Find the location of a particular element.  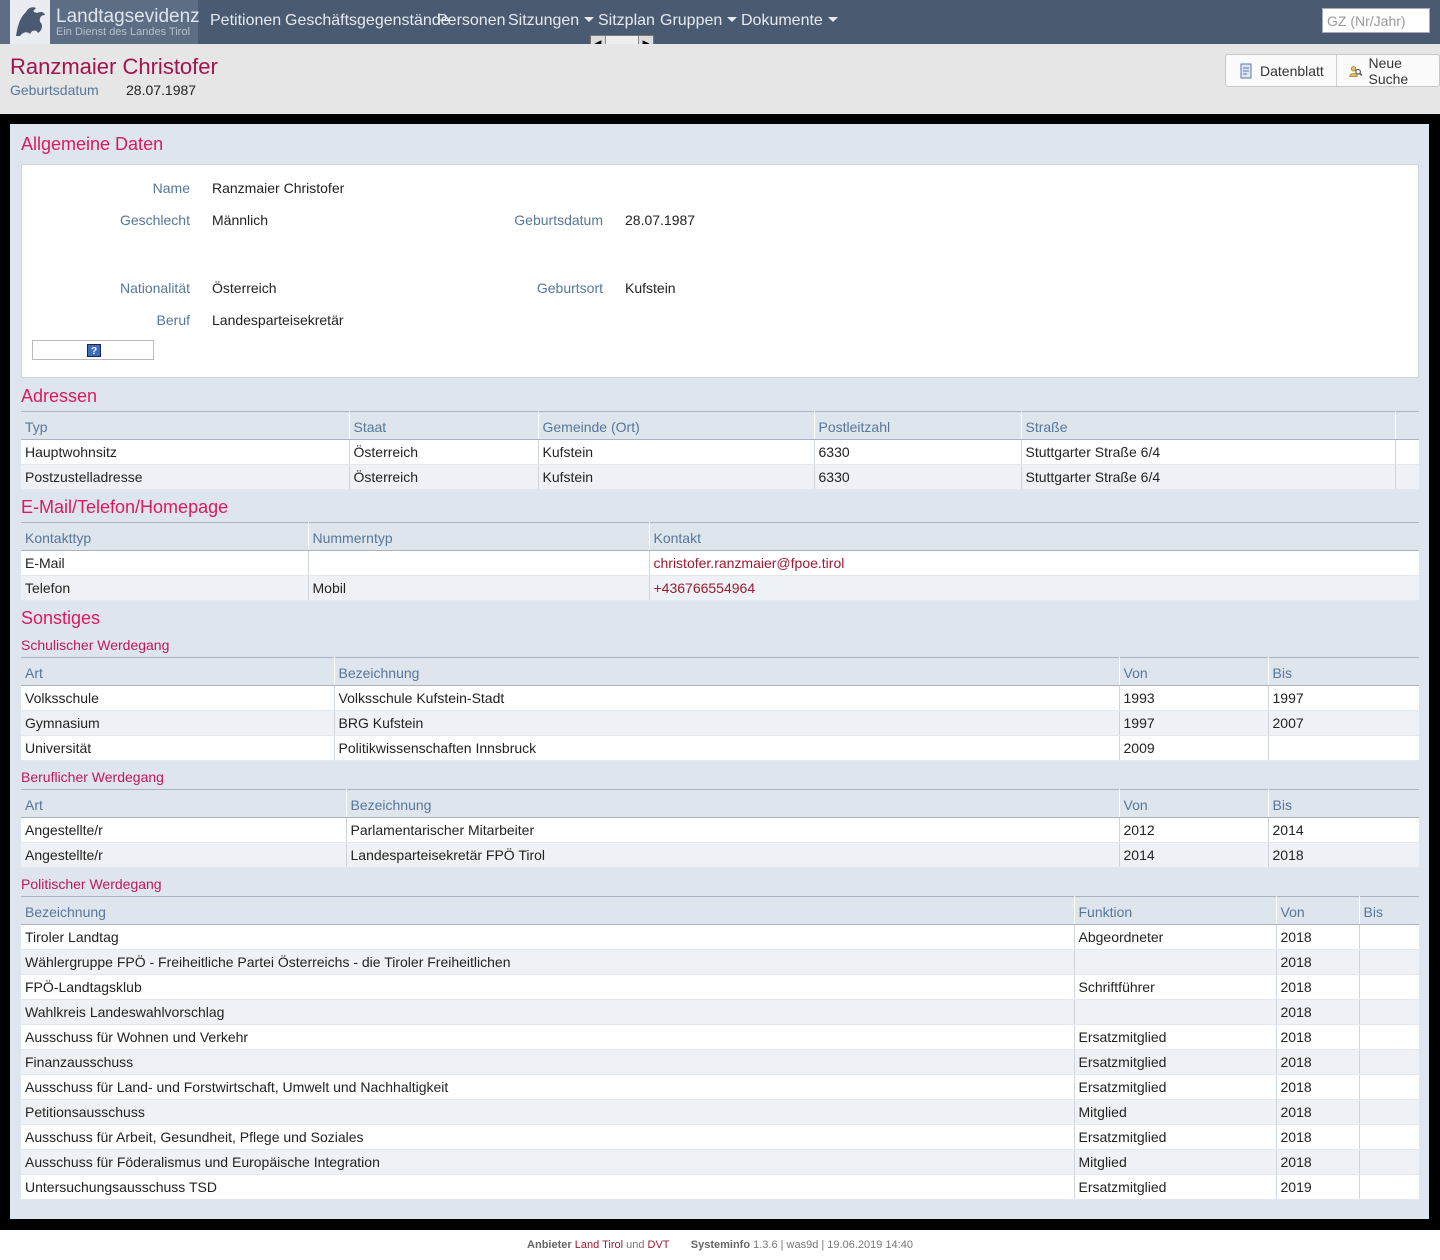

table-row: Wahlkreis Landeswahlvorschlag 2018 is located at coordinates (720, 1012).